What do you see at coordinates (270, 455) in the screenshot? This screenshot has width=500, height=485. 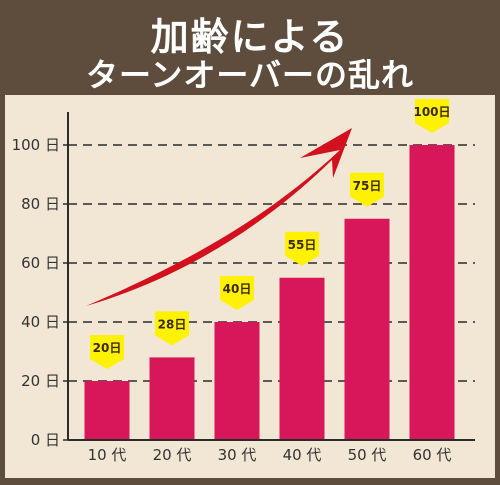 I see `x-tick-labels: 10 代 20 代 30 代 40 代 50 代 60 代` at bounding box center [270, 455].